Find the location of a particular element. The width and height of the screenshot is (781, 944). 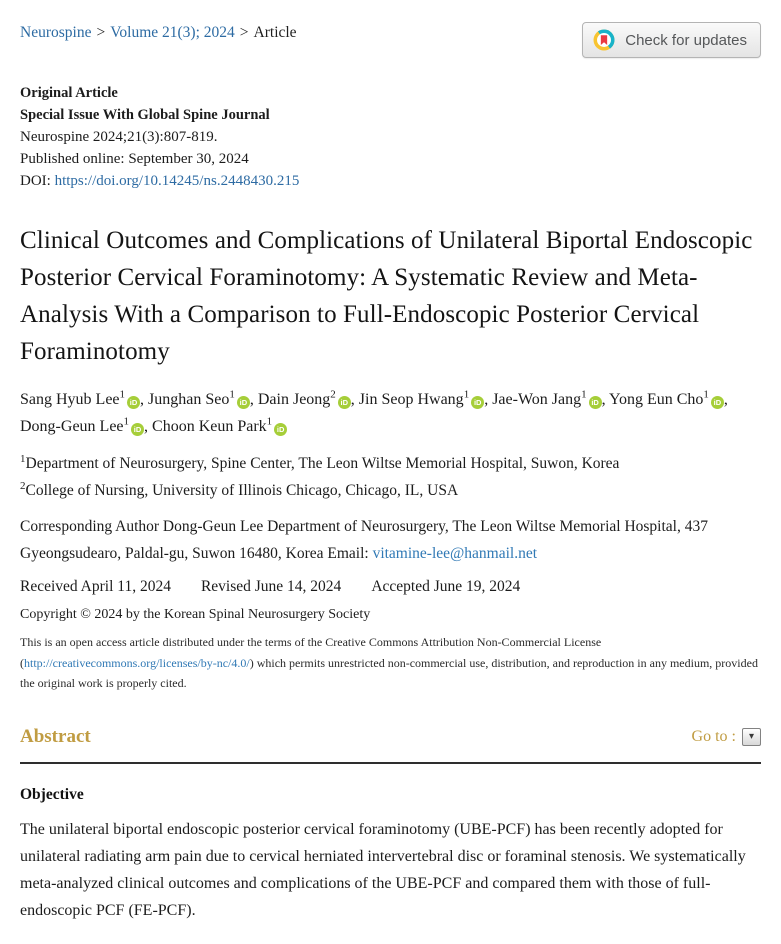

corresponding-email-link: vitamine-lee@hanmail.net is located at coordinates (455, 553).